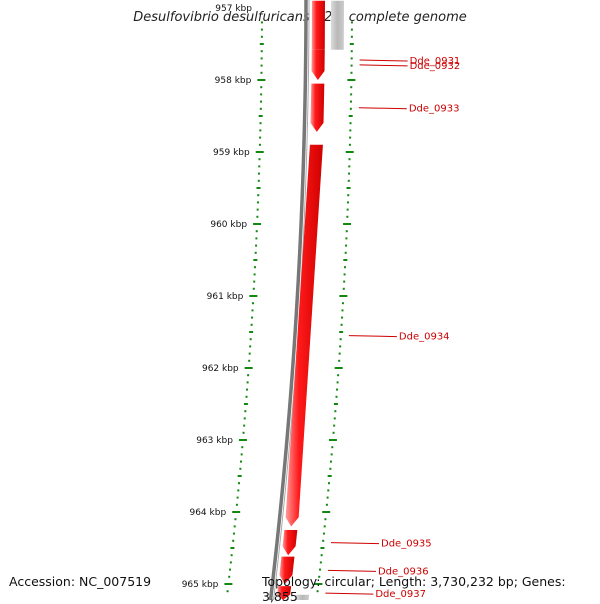 The width and height of the screenshot is (600, 604). What do you see at coordinates (424, 337) in the screenshot?
I see `gene-label-dde_0934: Dde_0934` at bounding box center [424, 337].